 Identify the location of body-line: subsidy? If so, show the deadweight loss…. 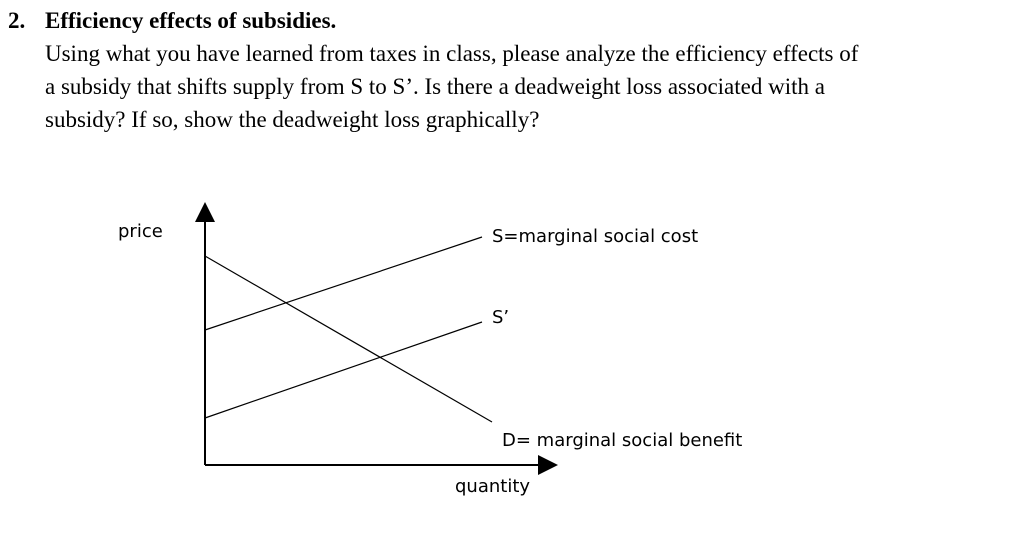
(292, 119).